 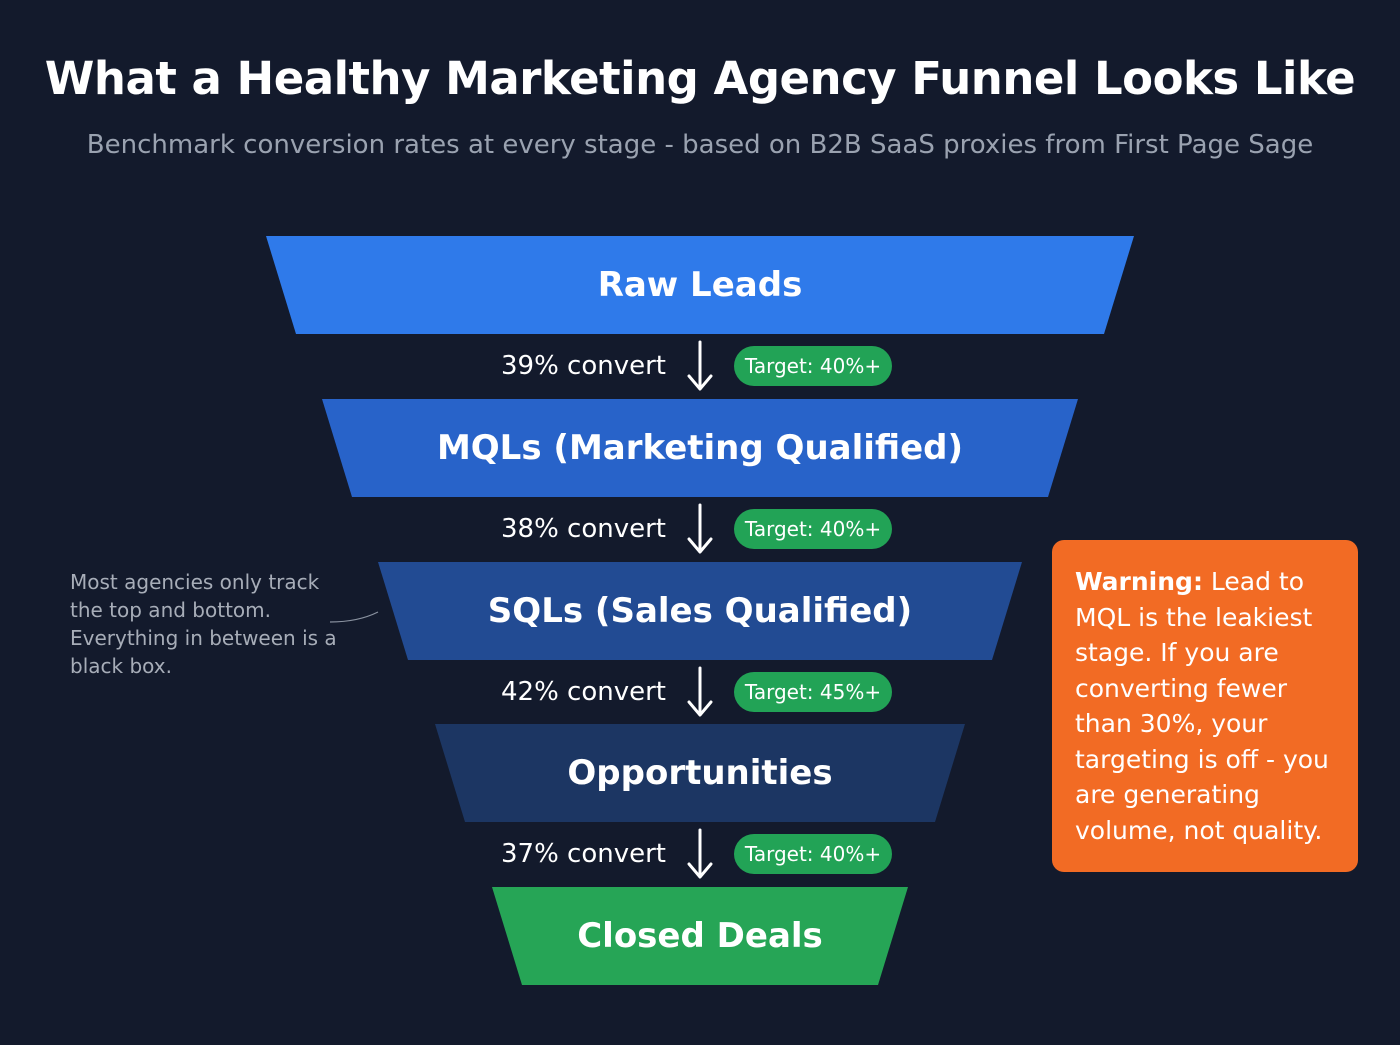 I want to click on funnel-stage-label: Raw Leads, so click(x=700, y=285).